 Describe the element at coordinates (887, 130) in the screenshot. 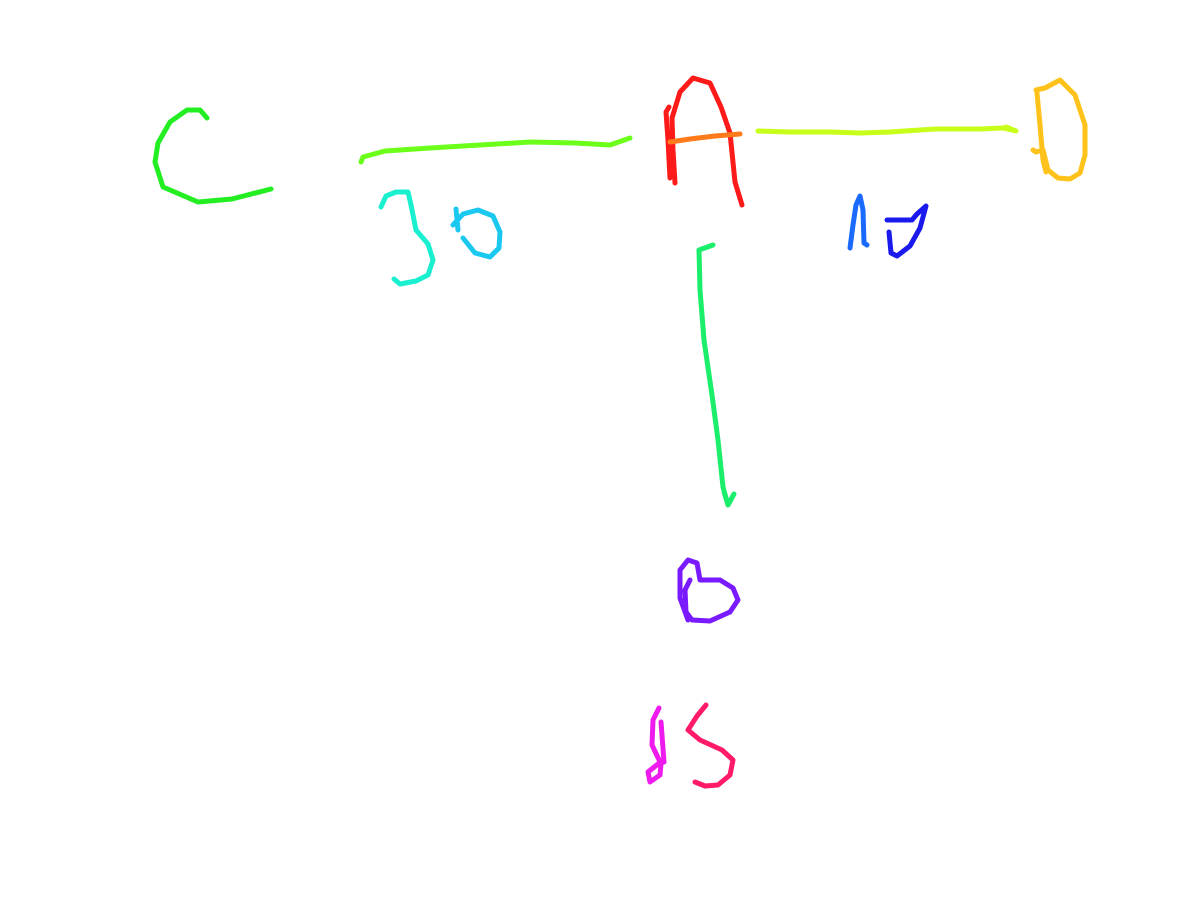

I see `edge-a-d-line` at that location.